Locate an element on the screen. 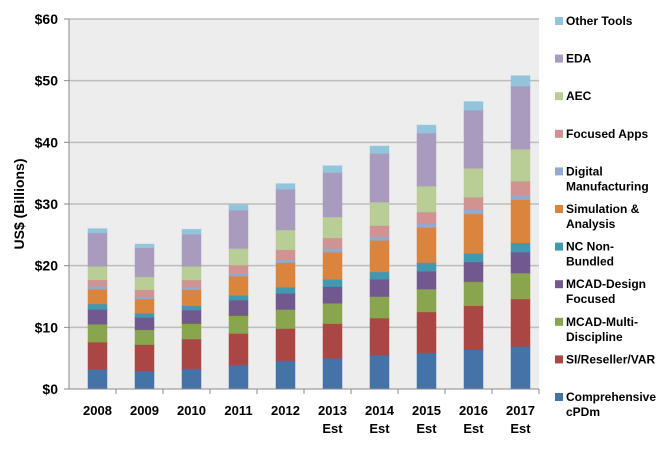 The image size is (666, 457). legend-label: Other Tools is located at coordinates (599, 21).